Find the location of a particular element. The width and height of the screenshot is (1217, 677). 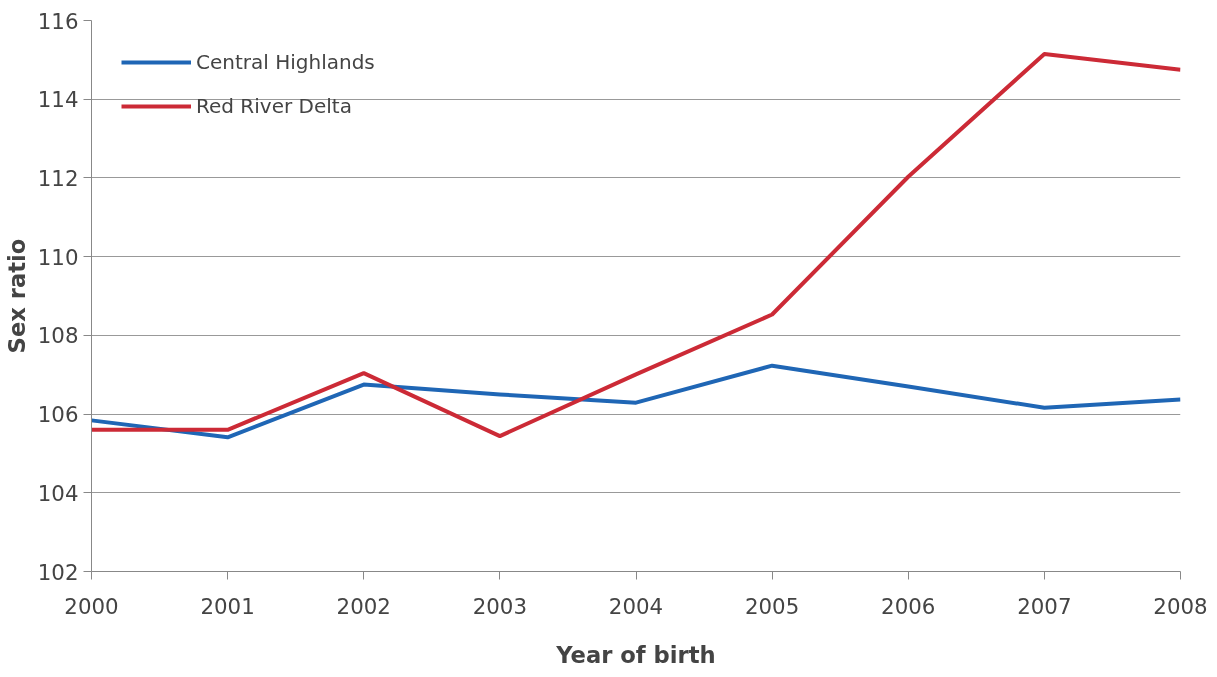

legend-label: Central Highlands is located at coordinates (285, 62).